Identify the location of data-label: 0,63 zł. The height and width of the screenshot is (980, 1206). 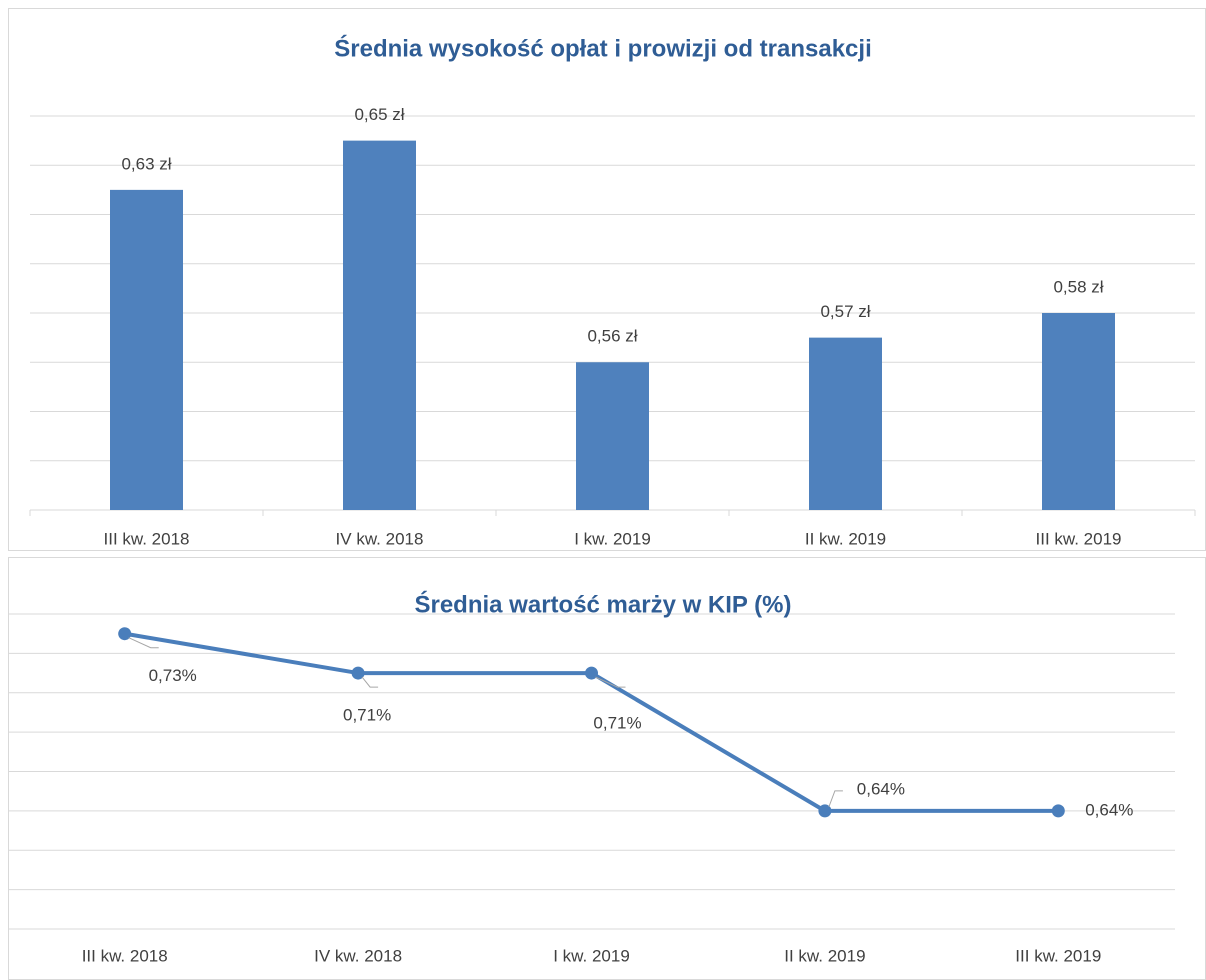
(146, 163).